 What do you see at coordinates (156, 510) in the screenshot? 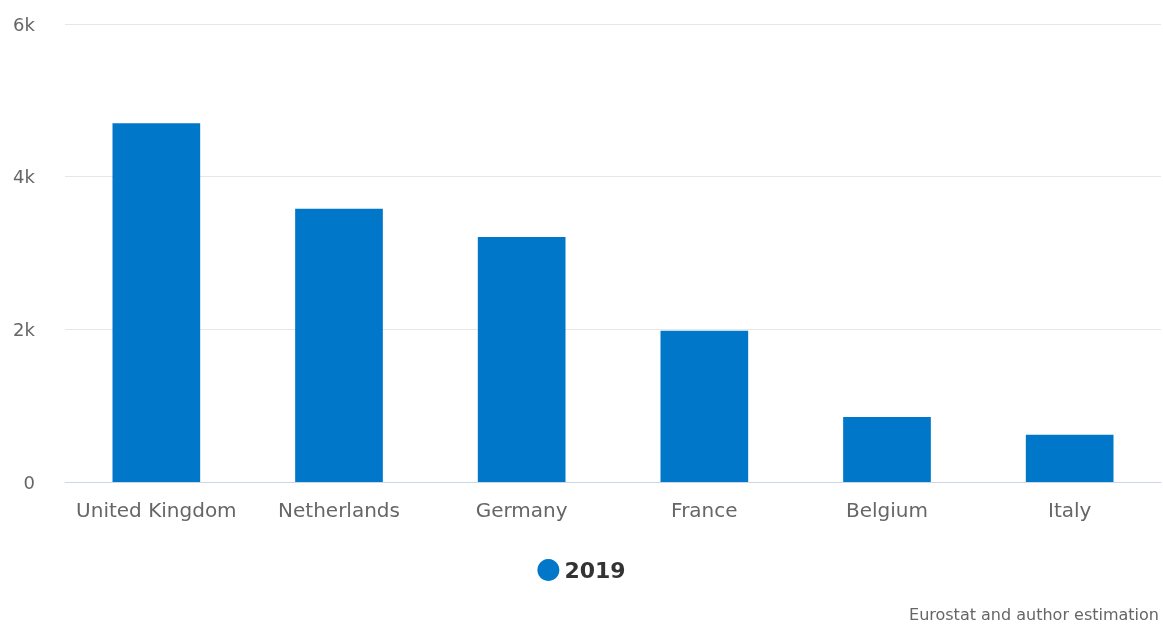
I see `x-tick-label: United Kingdom` at bounding box center [156, 510].